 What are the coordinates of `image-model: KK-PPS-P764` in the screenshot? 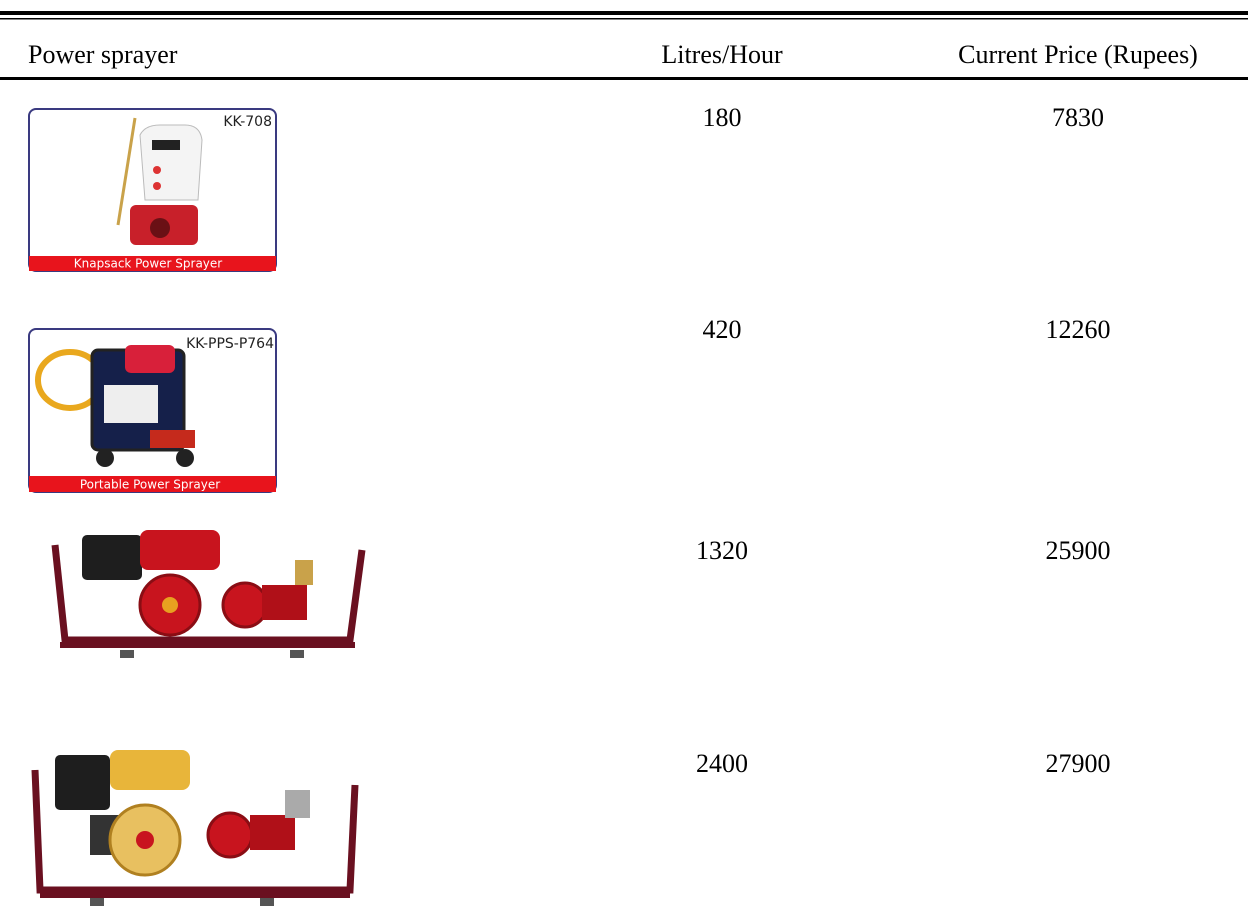 It's located at (230, 344).